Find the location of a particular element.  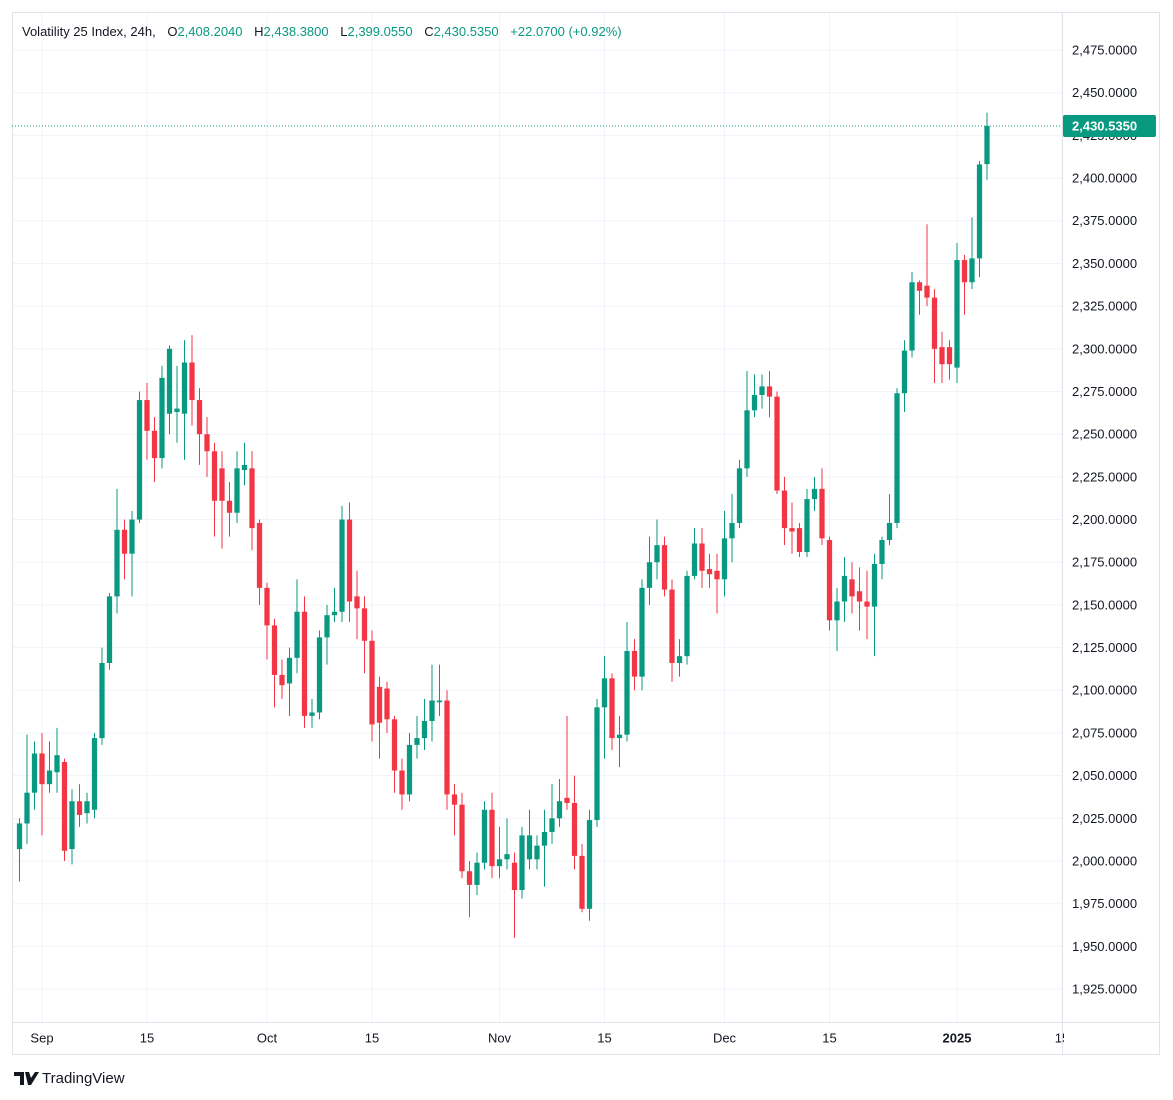

brand-logo: TradingView is located at coordinates (69, 1078).